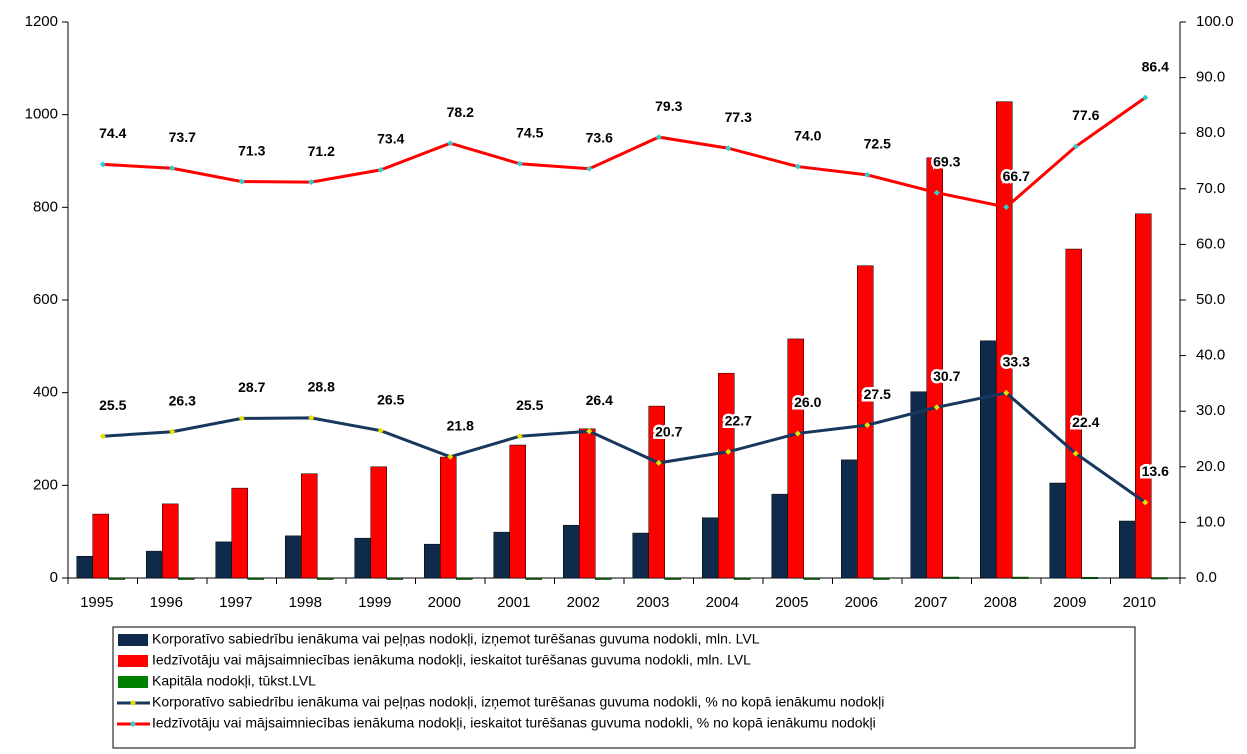  What do you see at coordinates (54, 577) in the screenshot?
I see `y-tick-label: 0` at bounding box center [54, 577].